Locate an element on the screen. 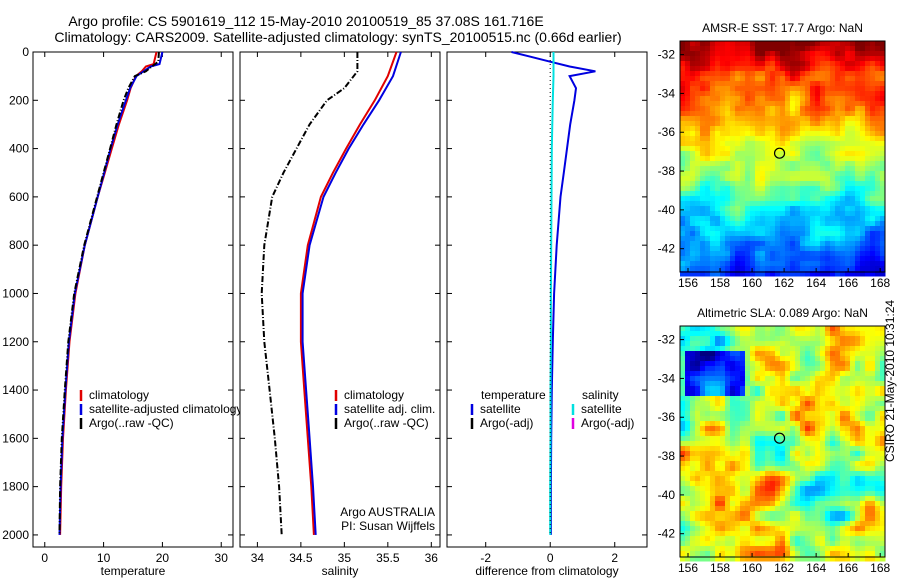 The width and height of the screenshot is (900, 580). map2-ytick-label: -34 is located at coordinates (667, 378).